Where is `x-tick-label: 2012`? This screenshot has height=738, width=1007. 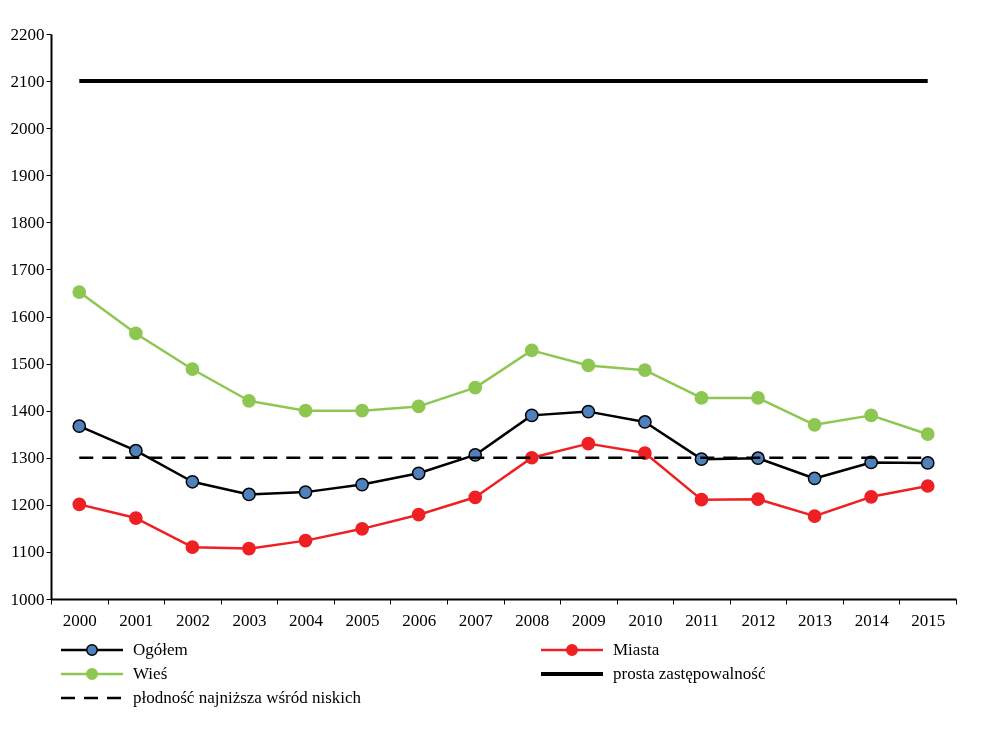
x-tick-label: 2012 is located at coordinates (758, 620).